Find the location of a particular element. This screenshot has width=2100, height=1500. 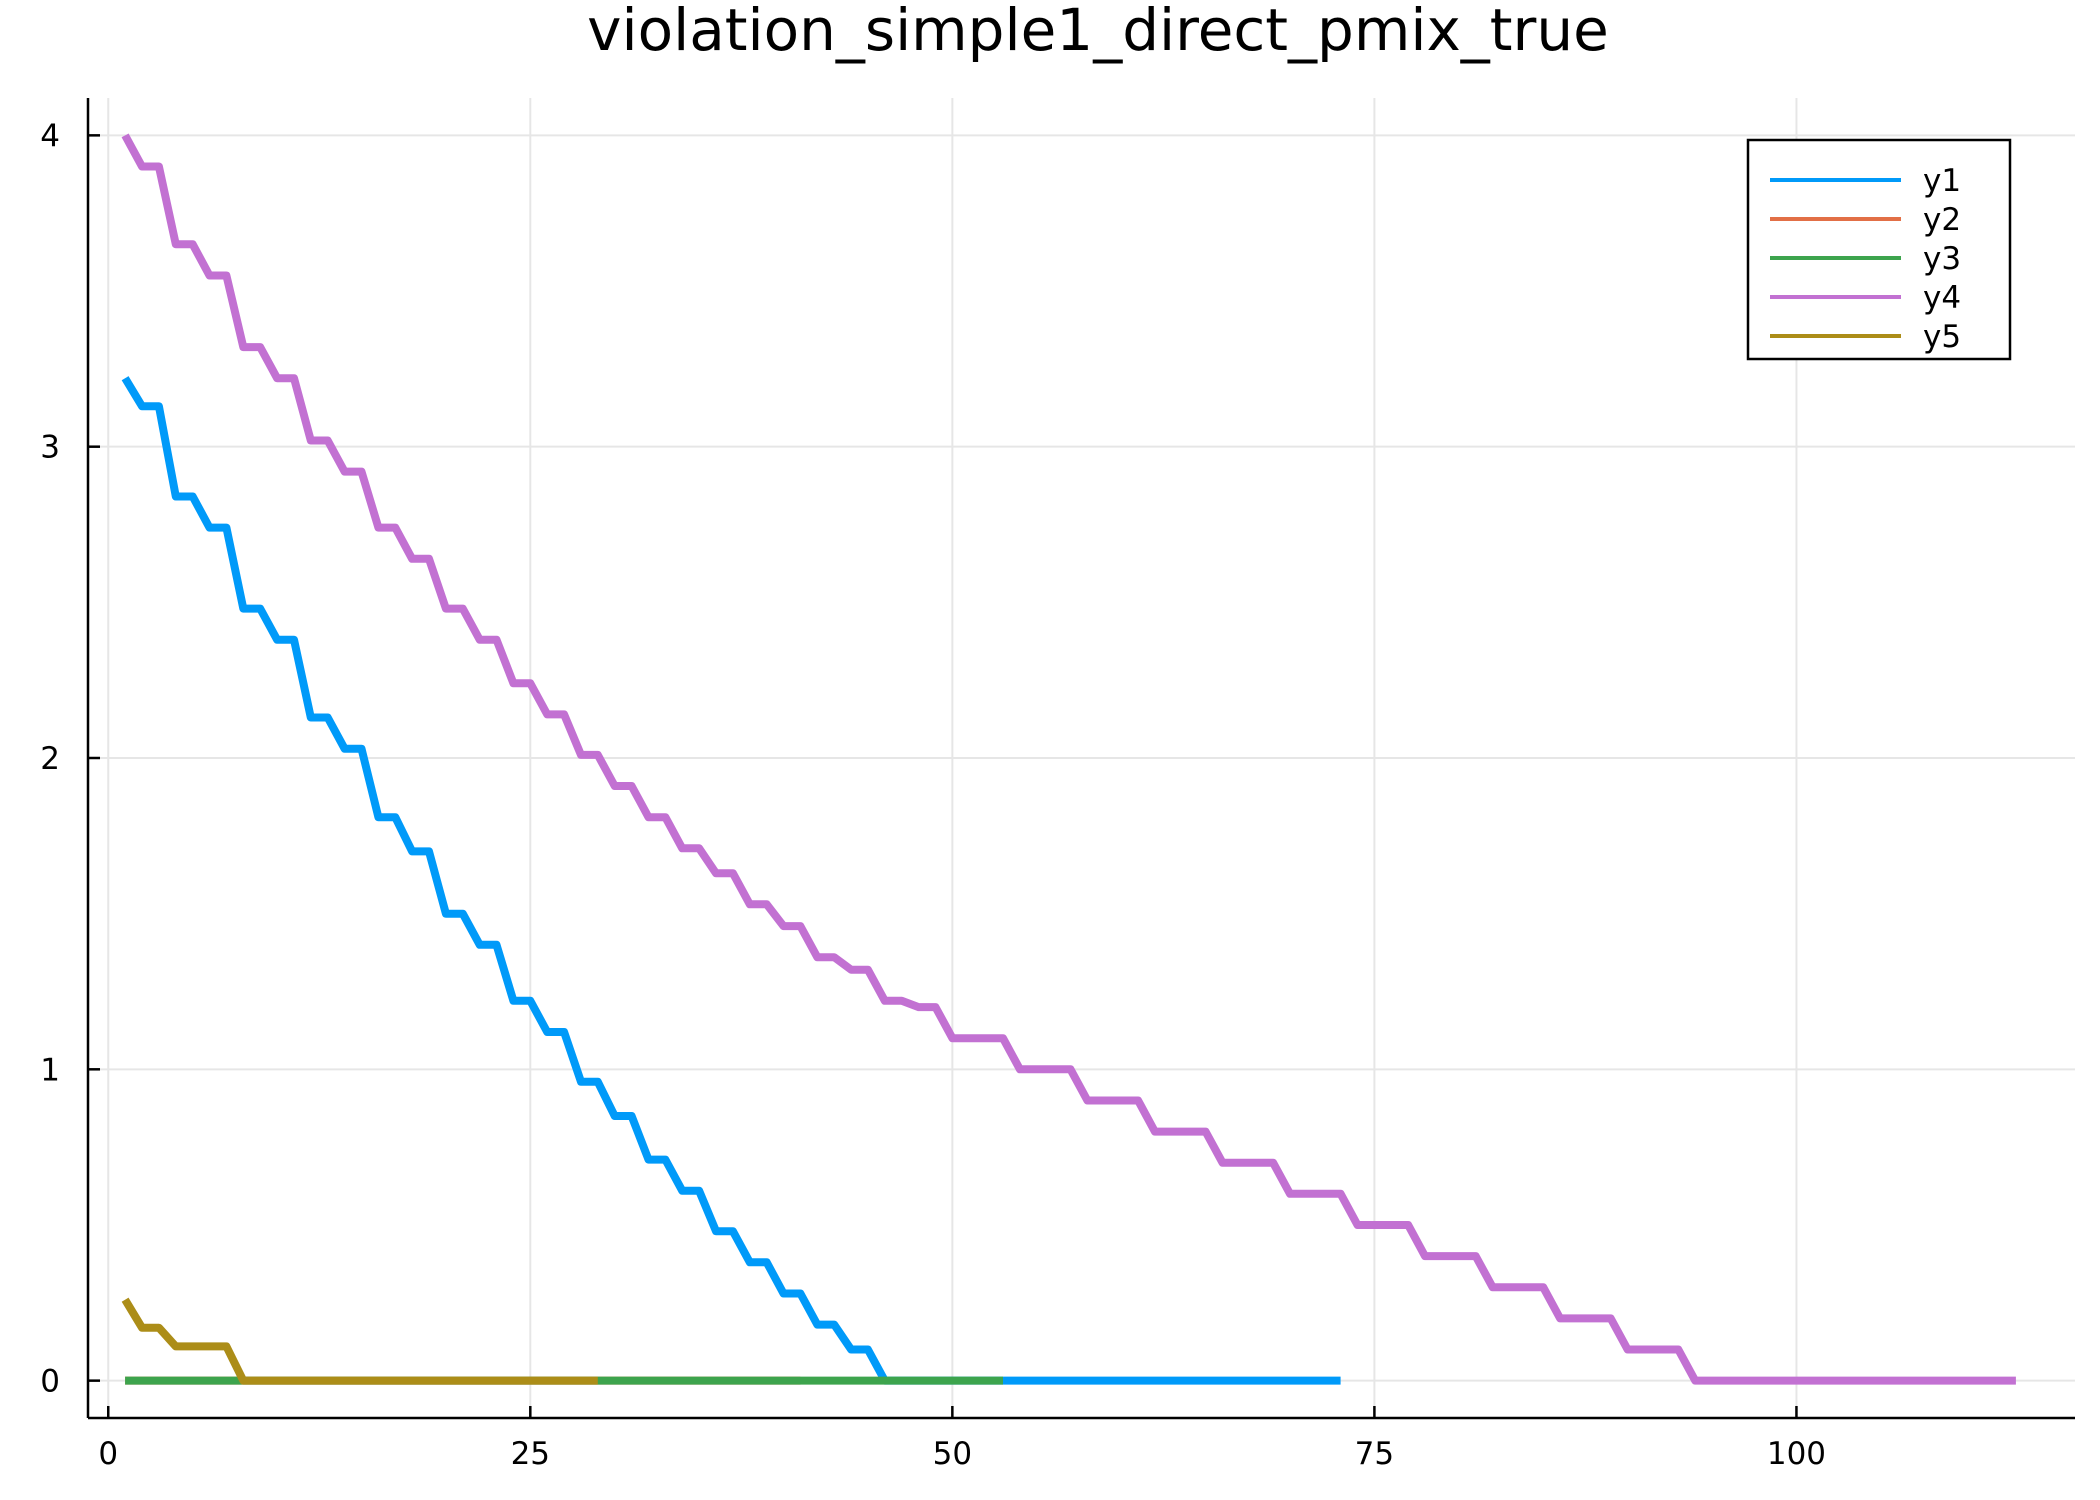

chart-title: violation_simple1_direct_pmix_true is located at coordinates (1098, 32).